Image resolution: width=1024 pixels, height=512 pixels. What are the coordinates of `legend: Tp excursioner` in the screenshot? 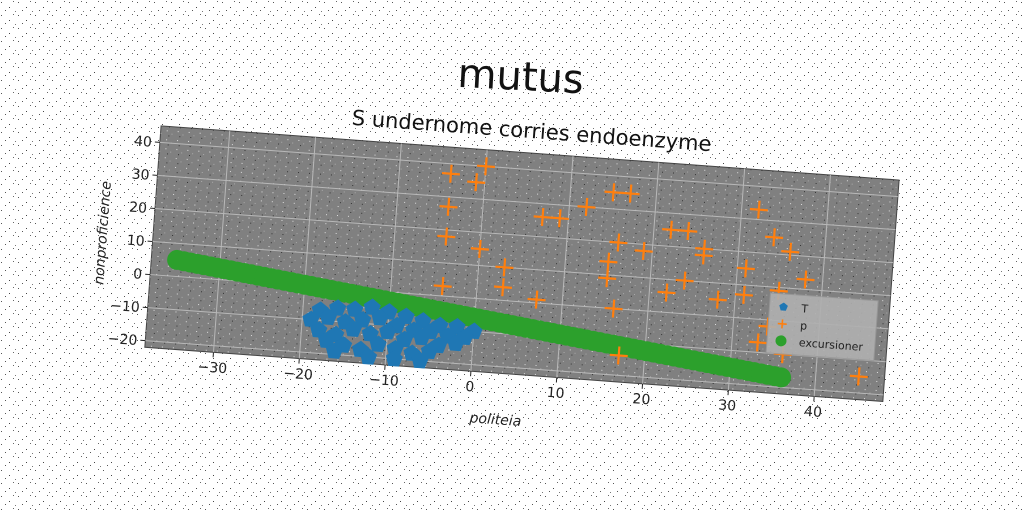 It's located at (822, 327).